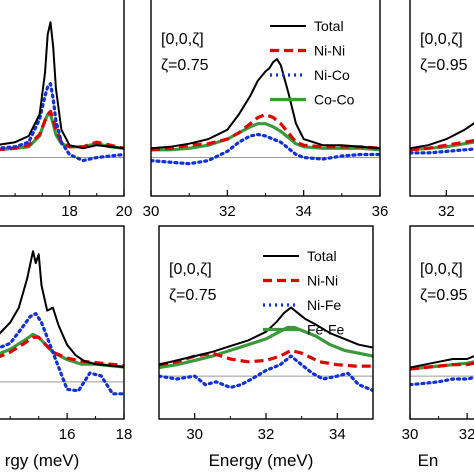 The width and height of the screenshot is (474, 474). What do you see at coordinates (124, 211) in the screenshot?
I see `x-tick-label: 20` at bounding box center [124, 211].